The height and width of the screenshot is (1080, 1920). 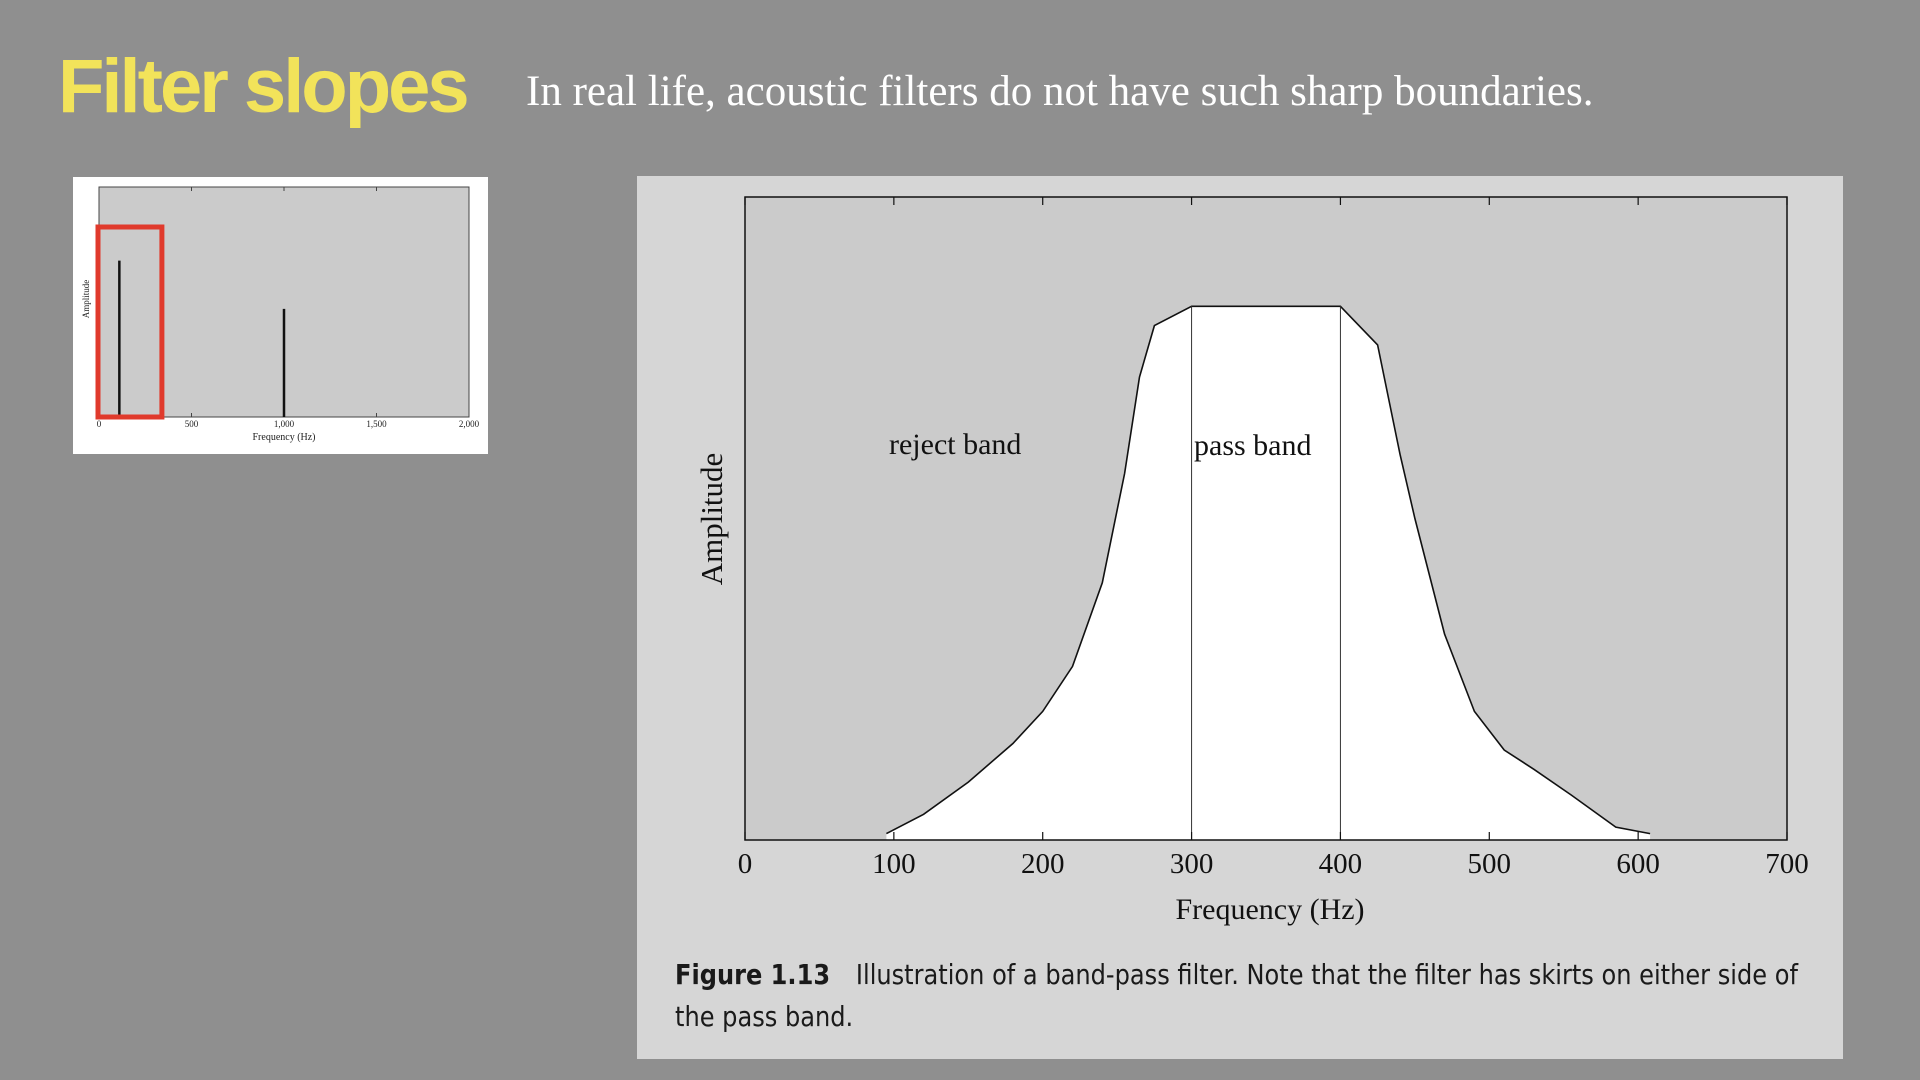 What do you see at coordinates (86, 299) in the screenshot?
I see `thumb-y-axis-label: Amplitude` at bounding box center [86, 299].